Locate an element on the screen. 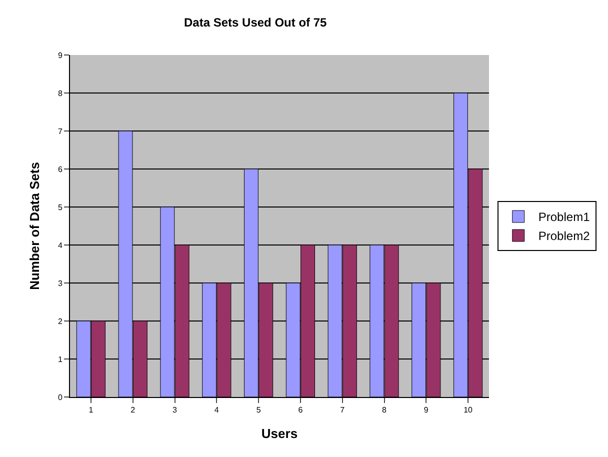 The image size is (608, 457). y-tick-label: 4 is located at coordinates (60, 245).